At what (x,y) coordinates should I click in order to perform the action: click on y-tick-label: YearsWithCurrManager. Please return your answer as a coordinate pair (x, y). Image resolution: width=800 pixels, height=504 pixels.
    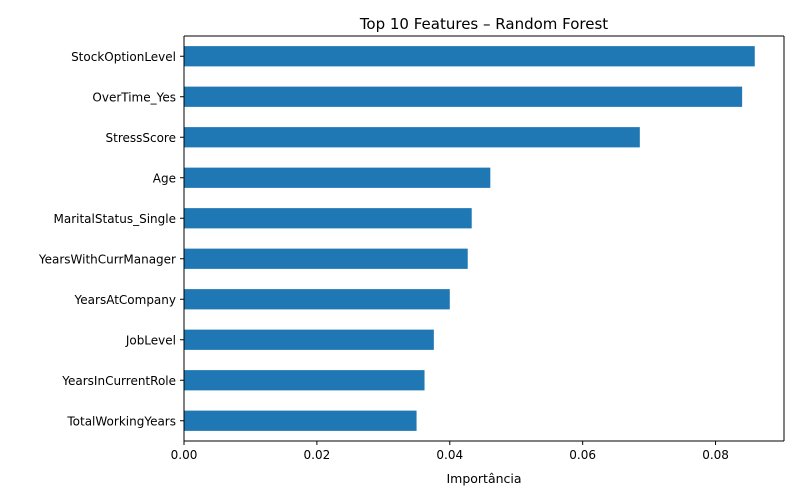
    Looking at the image, I should click on (107, 259).